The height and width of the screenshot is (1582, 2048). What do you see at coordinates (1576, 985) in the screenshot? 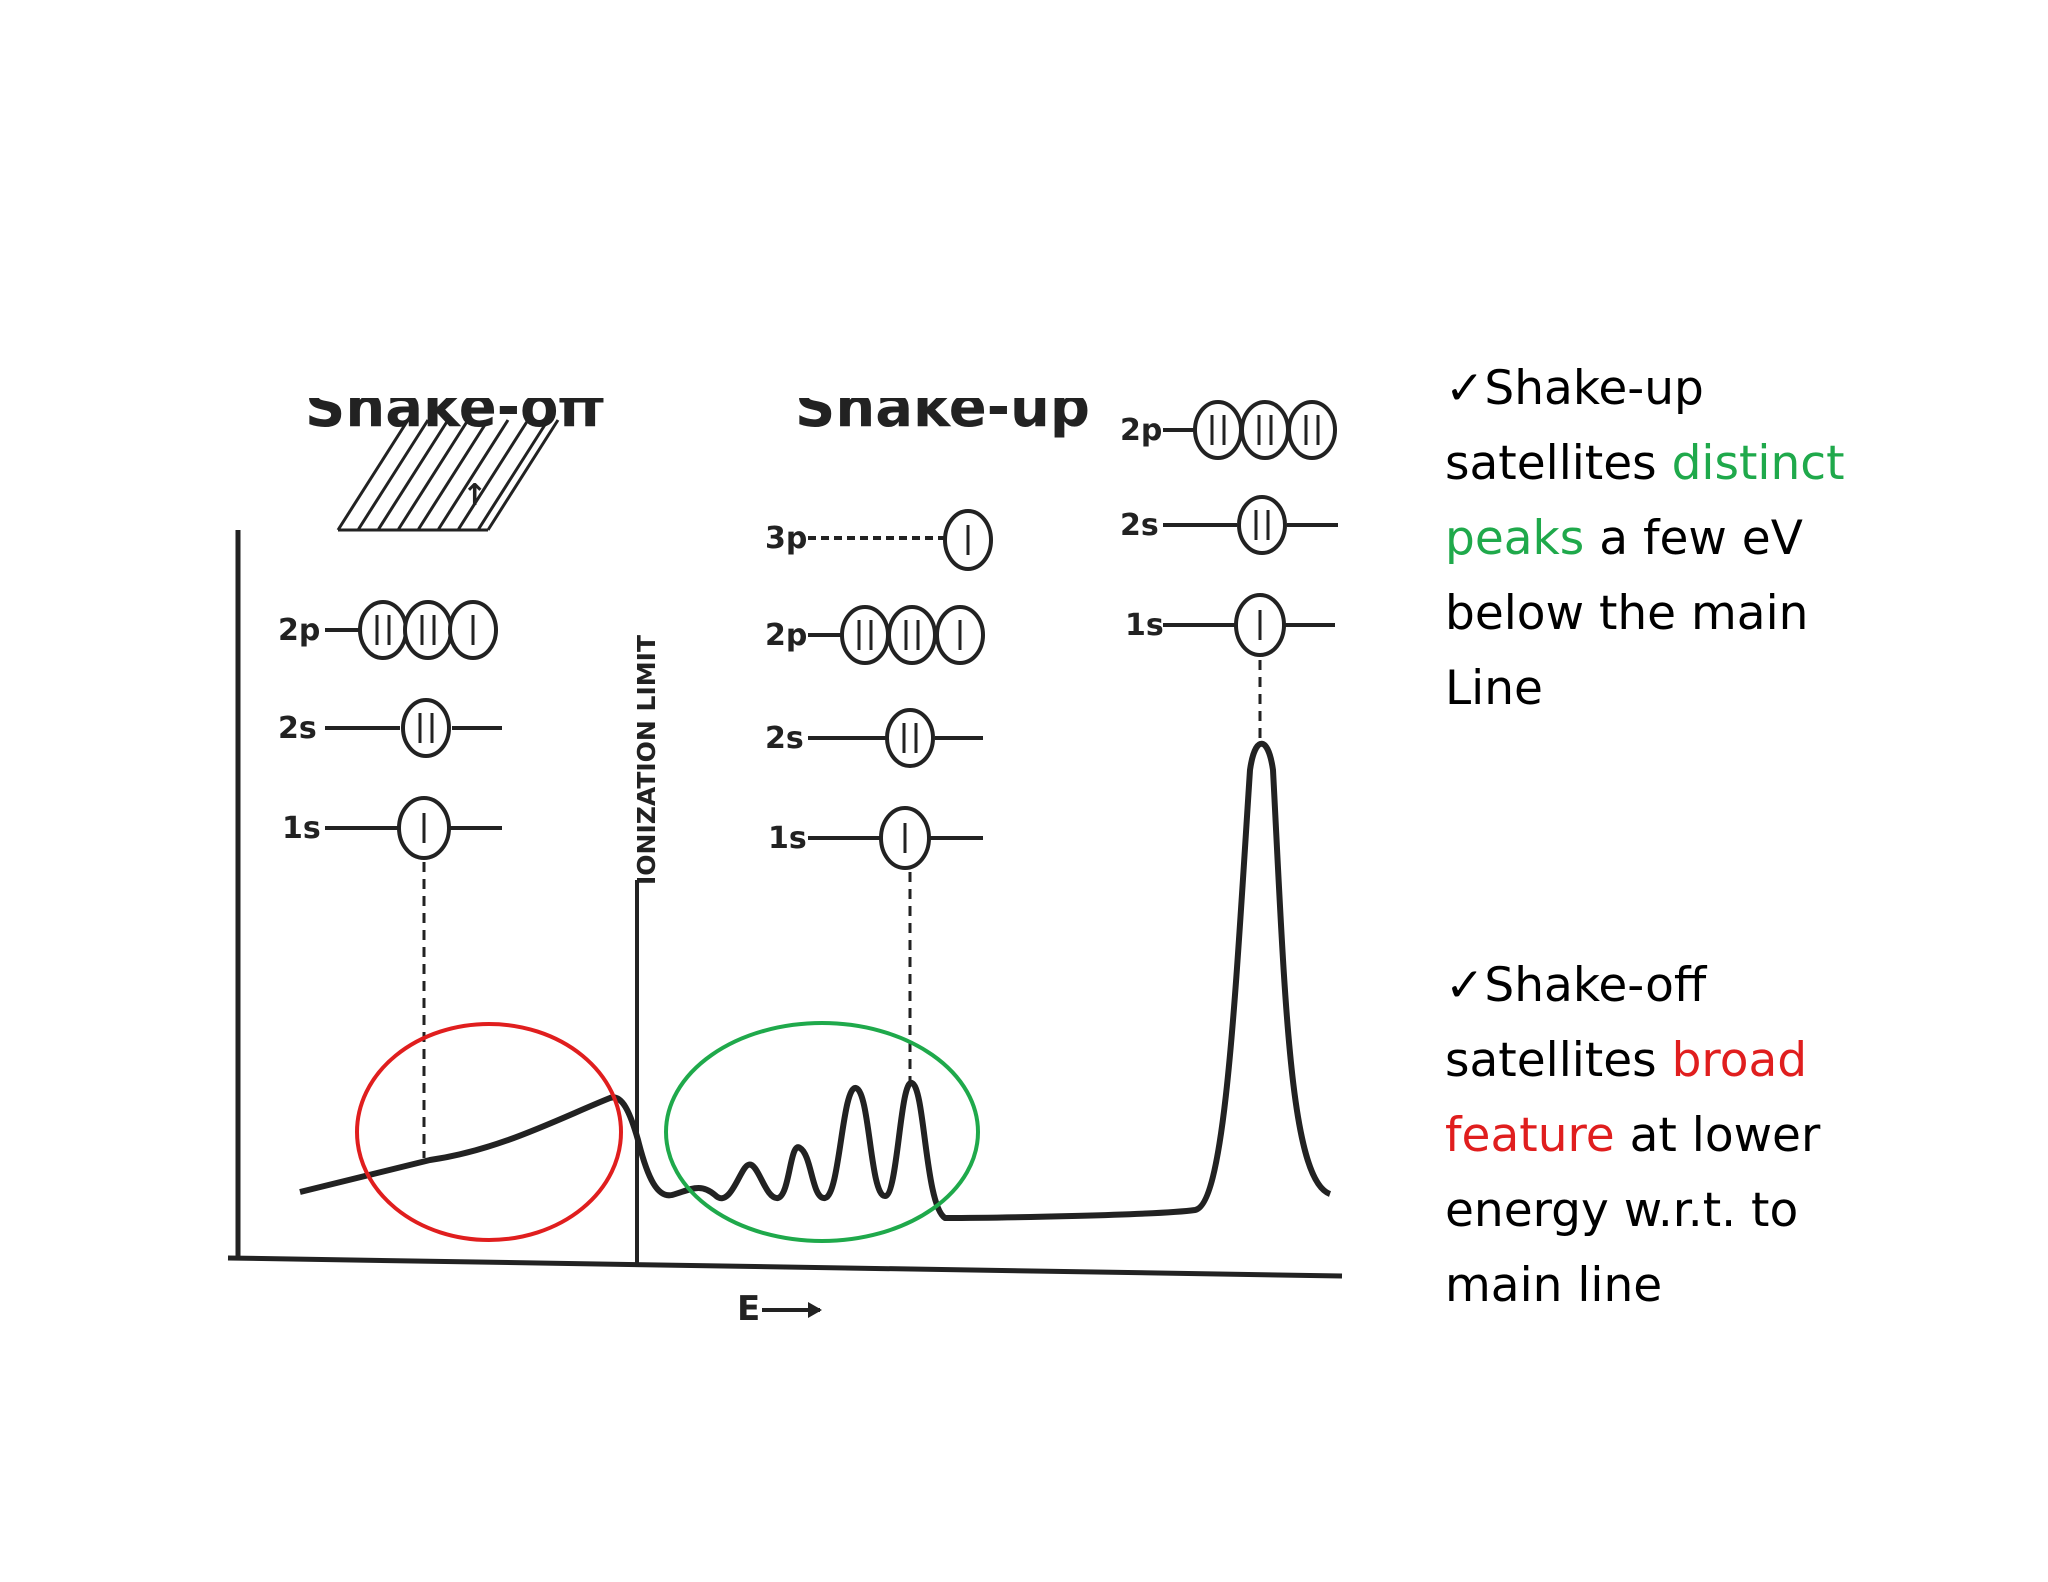
I see `shake-off-note-line1: ✓Shake-off` at bounding box center [1576, 985].